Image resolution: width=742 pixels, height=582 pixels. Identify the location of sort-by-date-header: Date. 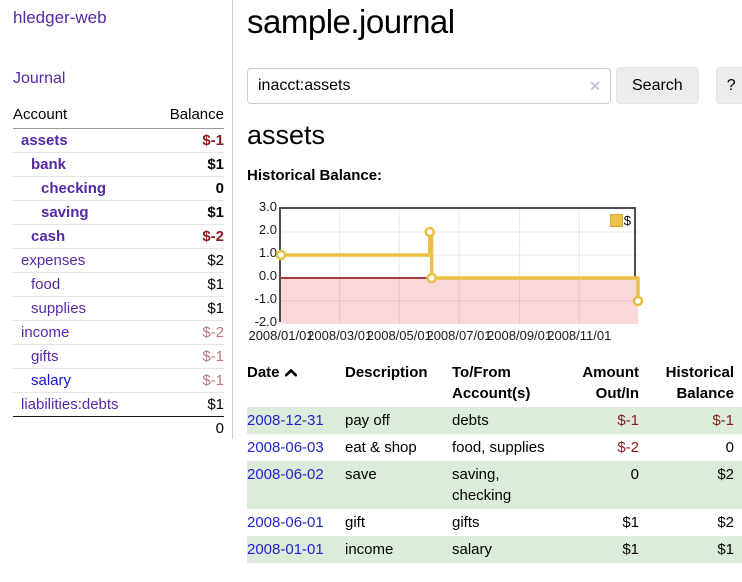
(296, 382).